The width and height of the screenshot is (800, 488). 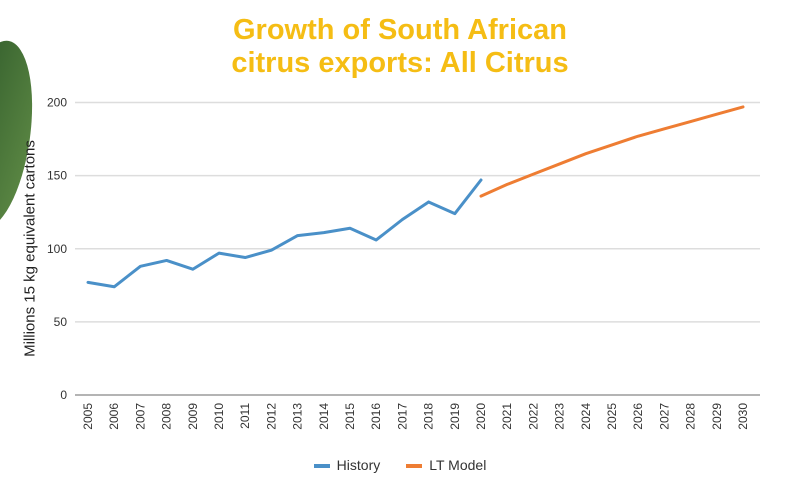 I want to click on legend-history-swatch, so click(x=321, y=466).